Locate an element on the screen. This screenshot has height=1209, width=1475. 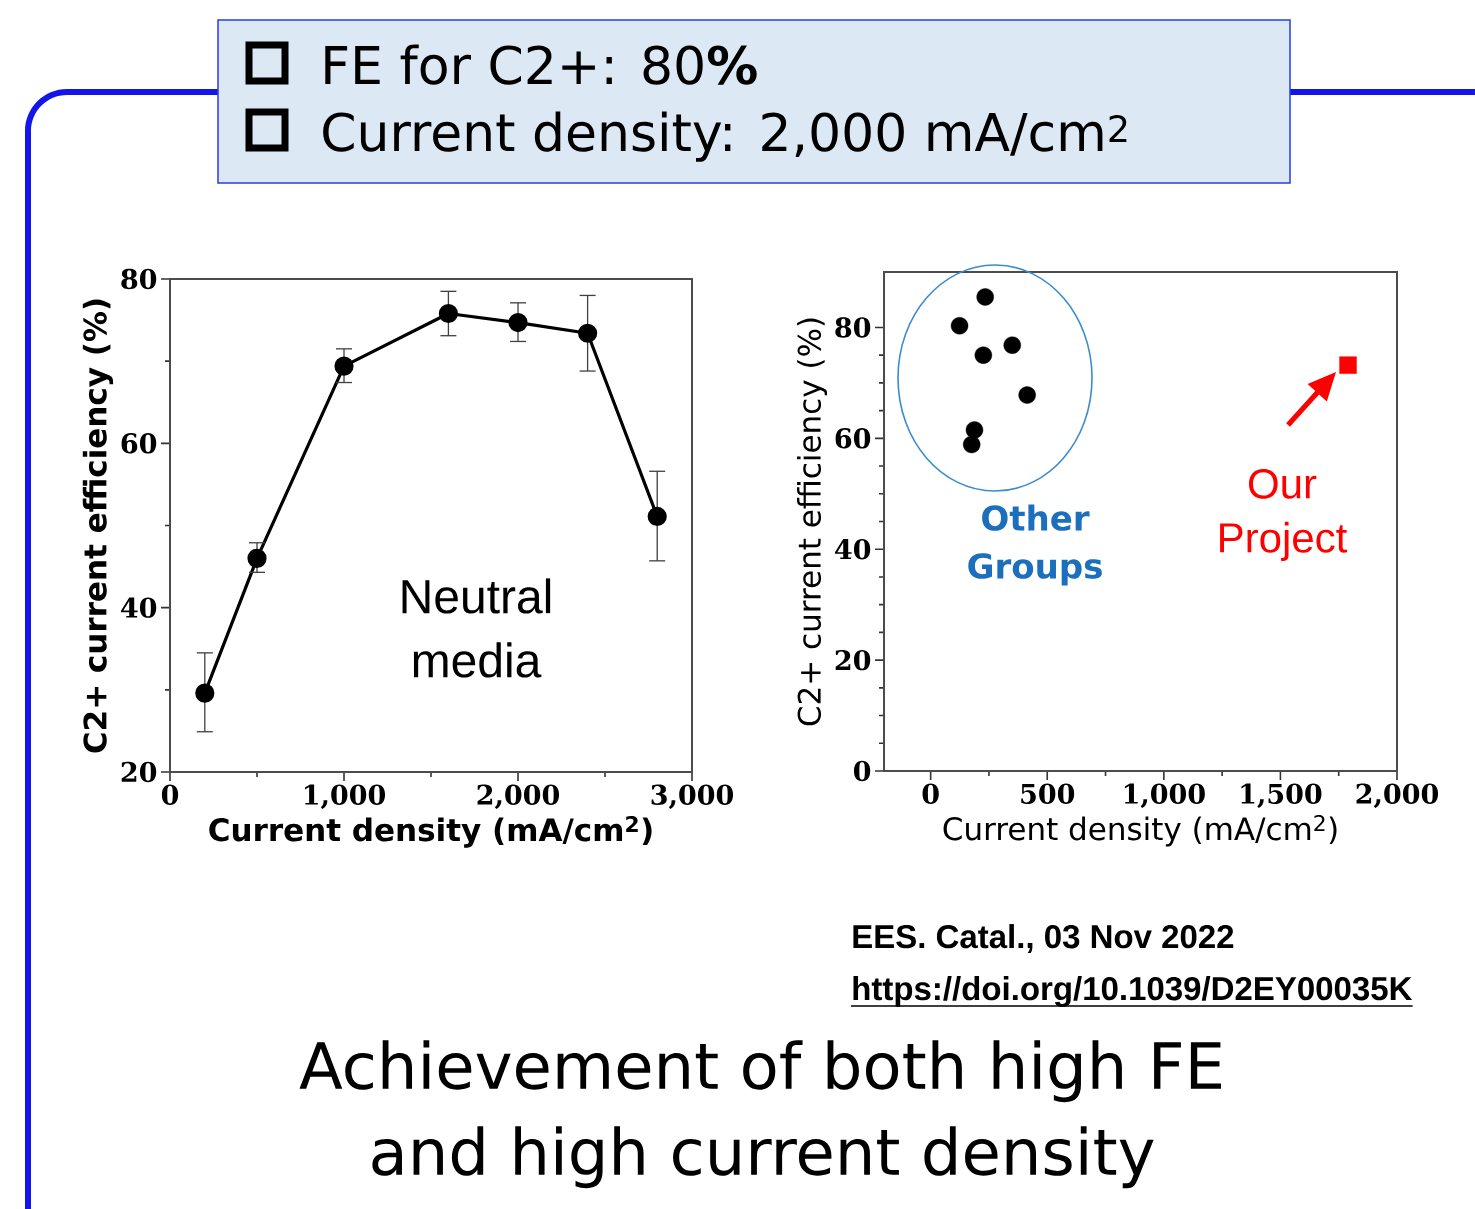
legend-label: Our Project is located at coordinates (1284, 515).